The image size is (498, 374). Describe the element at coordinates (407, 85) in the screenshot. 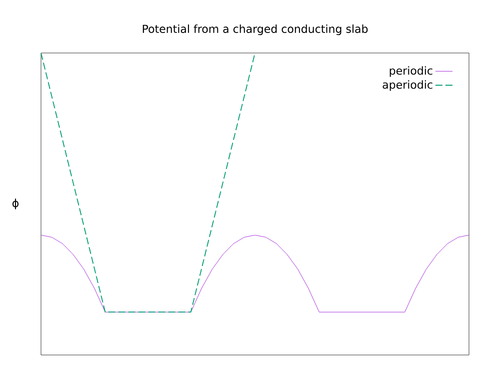

I see `legend-label: aperiodic` at that location.